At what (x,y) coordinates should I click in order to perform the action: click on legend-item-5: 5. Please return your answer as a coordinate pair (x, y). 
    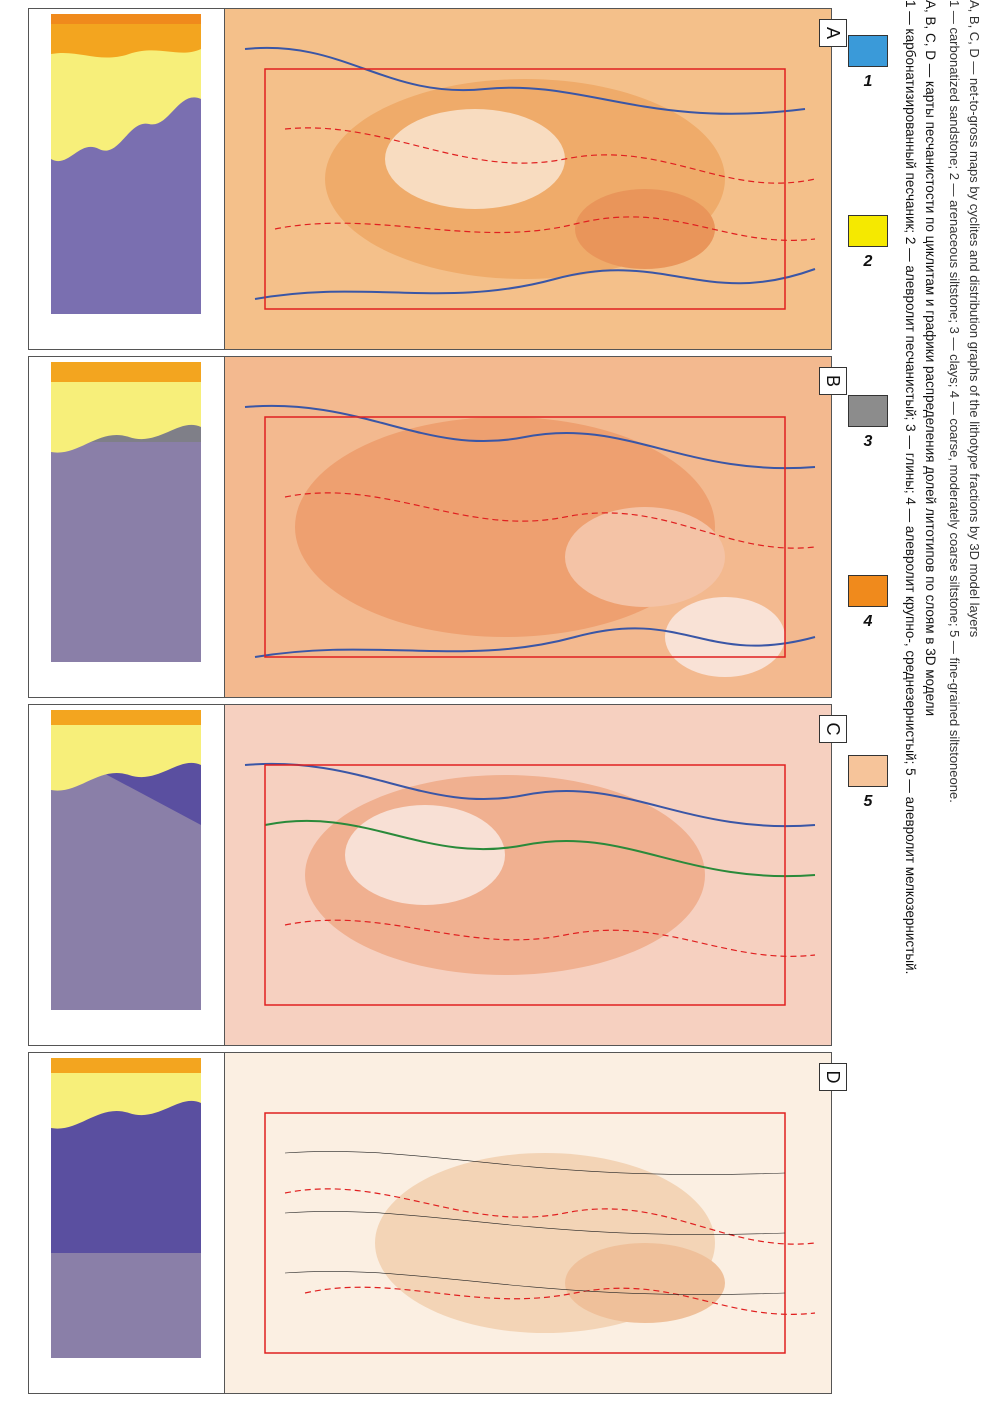
    Looking at the image, I should click on (868, 783).